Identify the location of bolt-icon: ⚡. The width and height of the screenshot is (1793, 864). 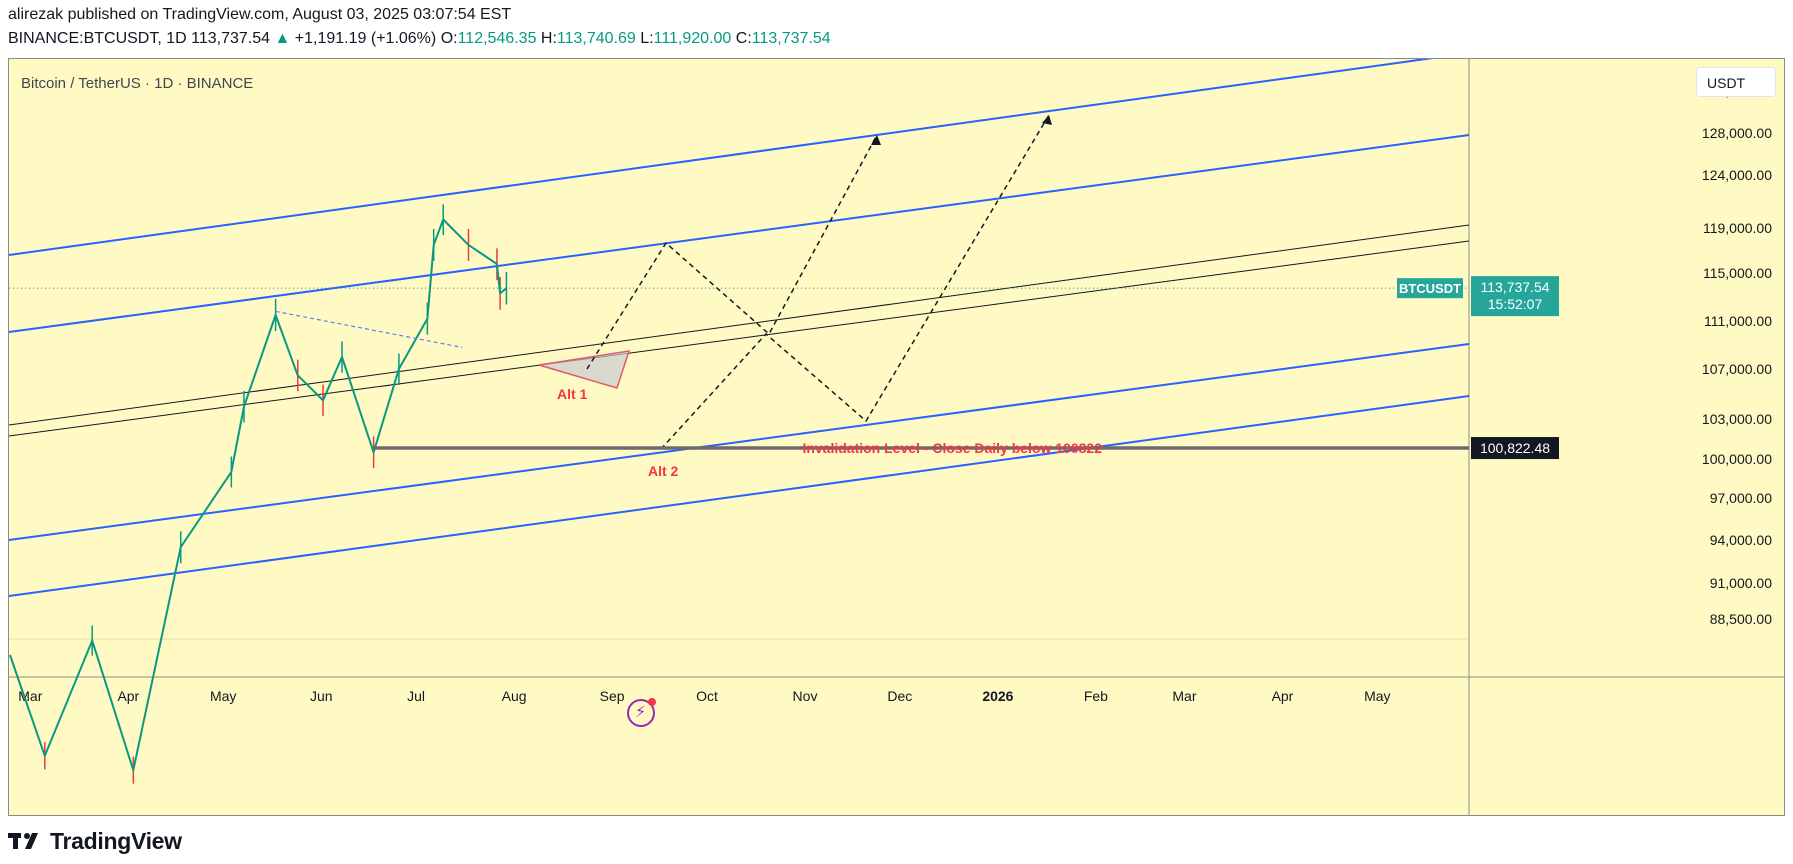
(641, 712).